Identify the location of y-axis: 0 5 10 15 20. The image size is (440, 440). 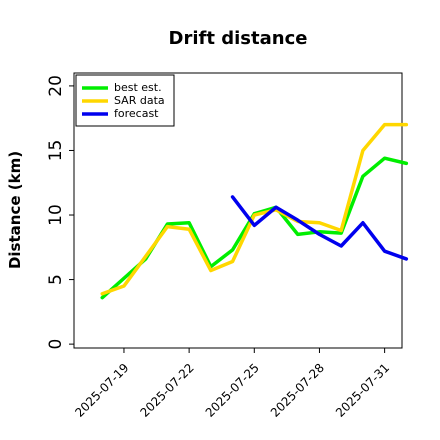
(60, 212).